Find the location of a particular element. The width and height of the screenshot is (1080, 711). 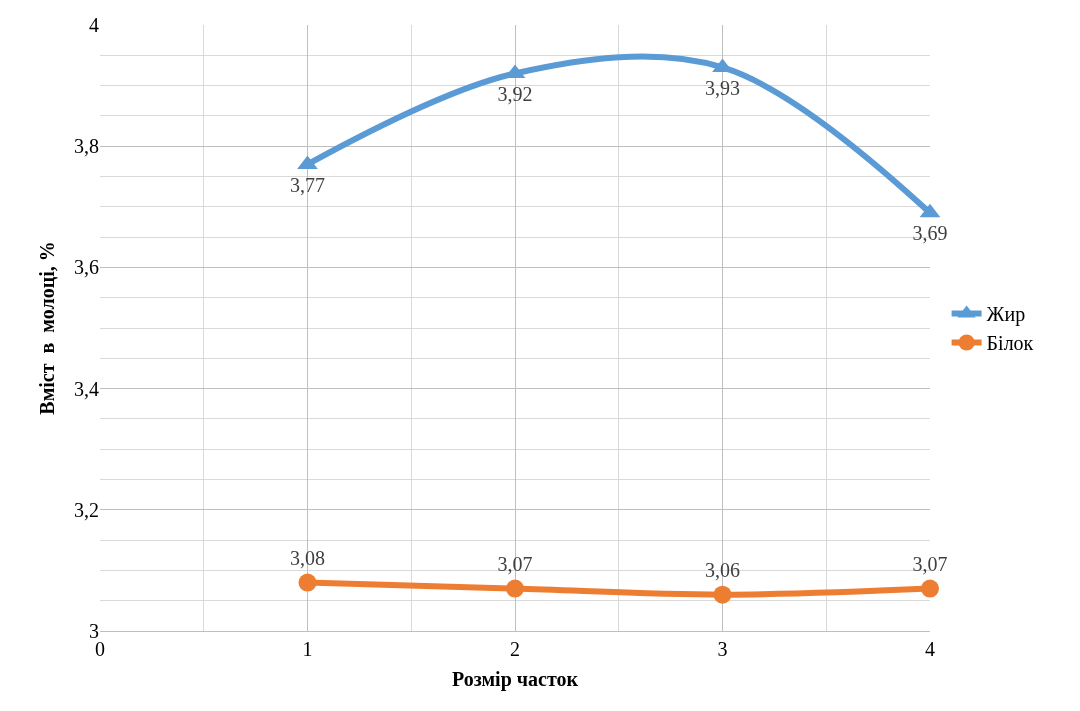

x-tick-label: 1 is located at coordinates (307, 649).